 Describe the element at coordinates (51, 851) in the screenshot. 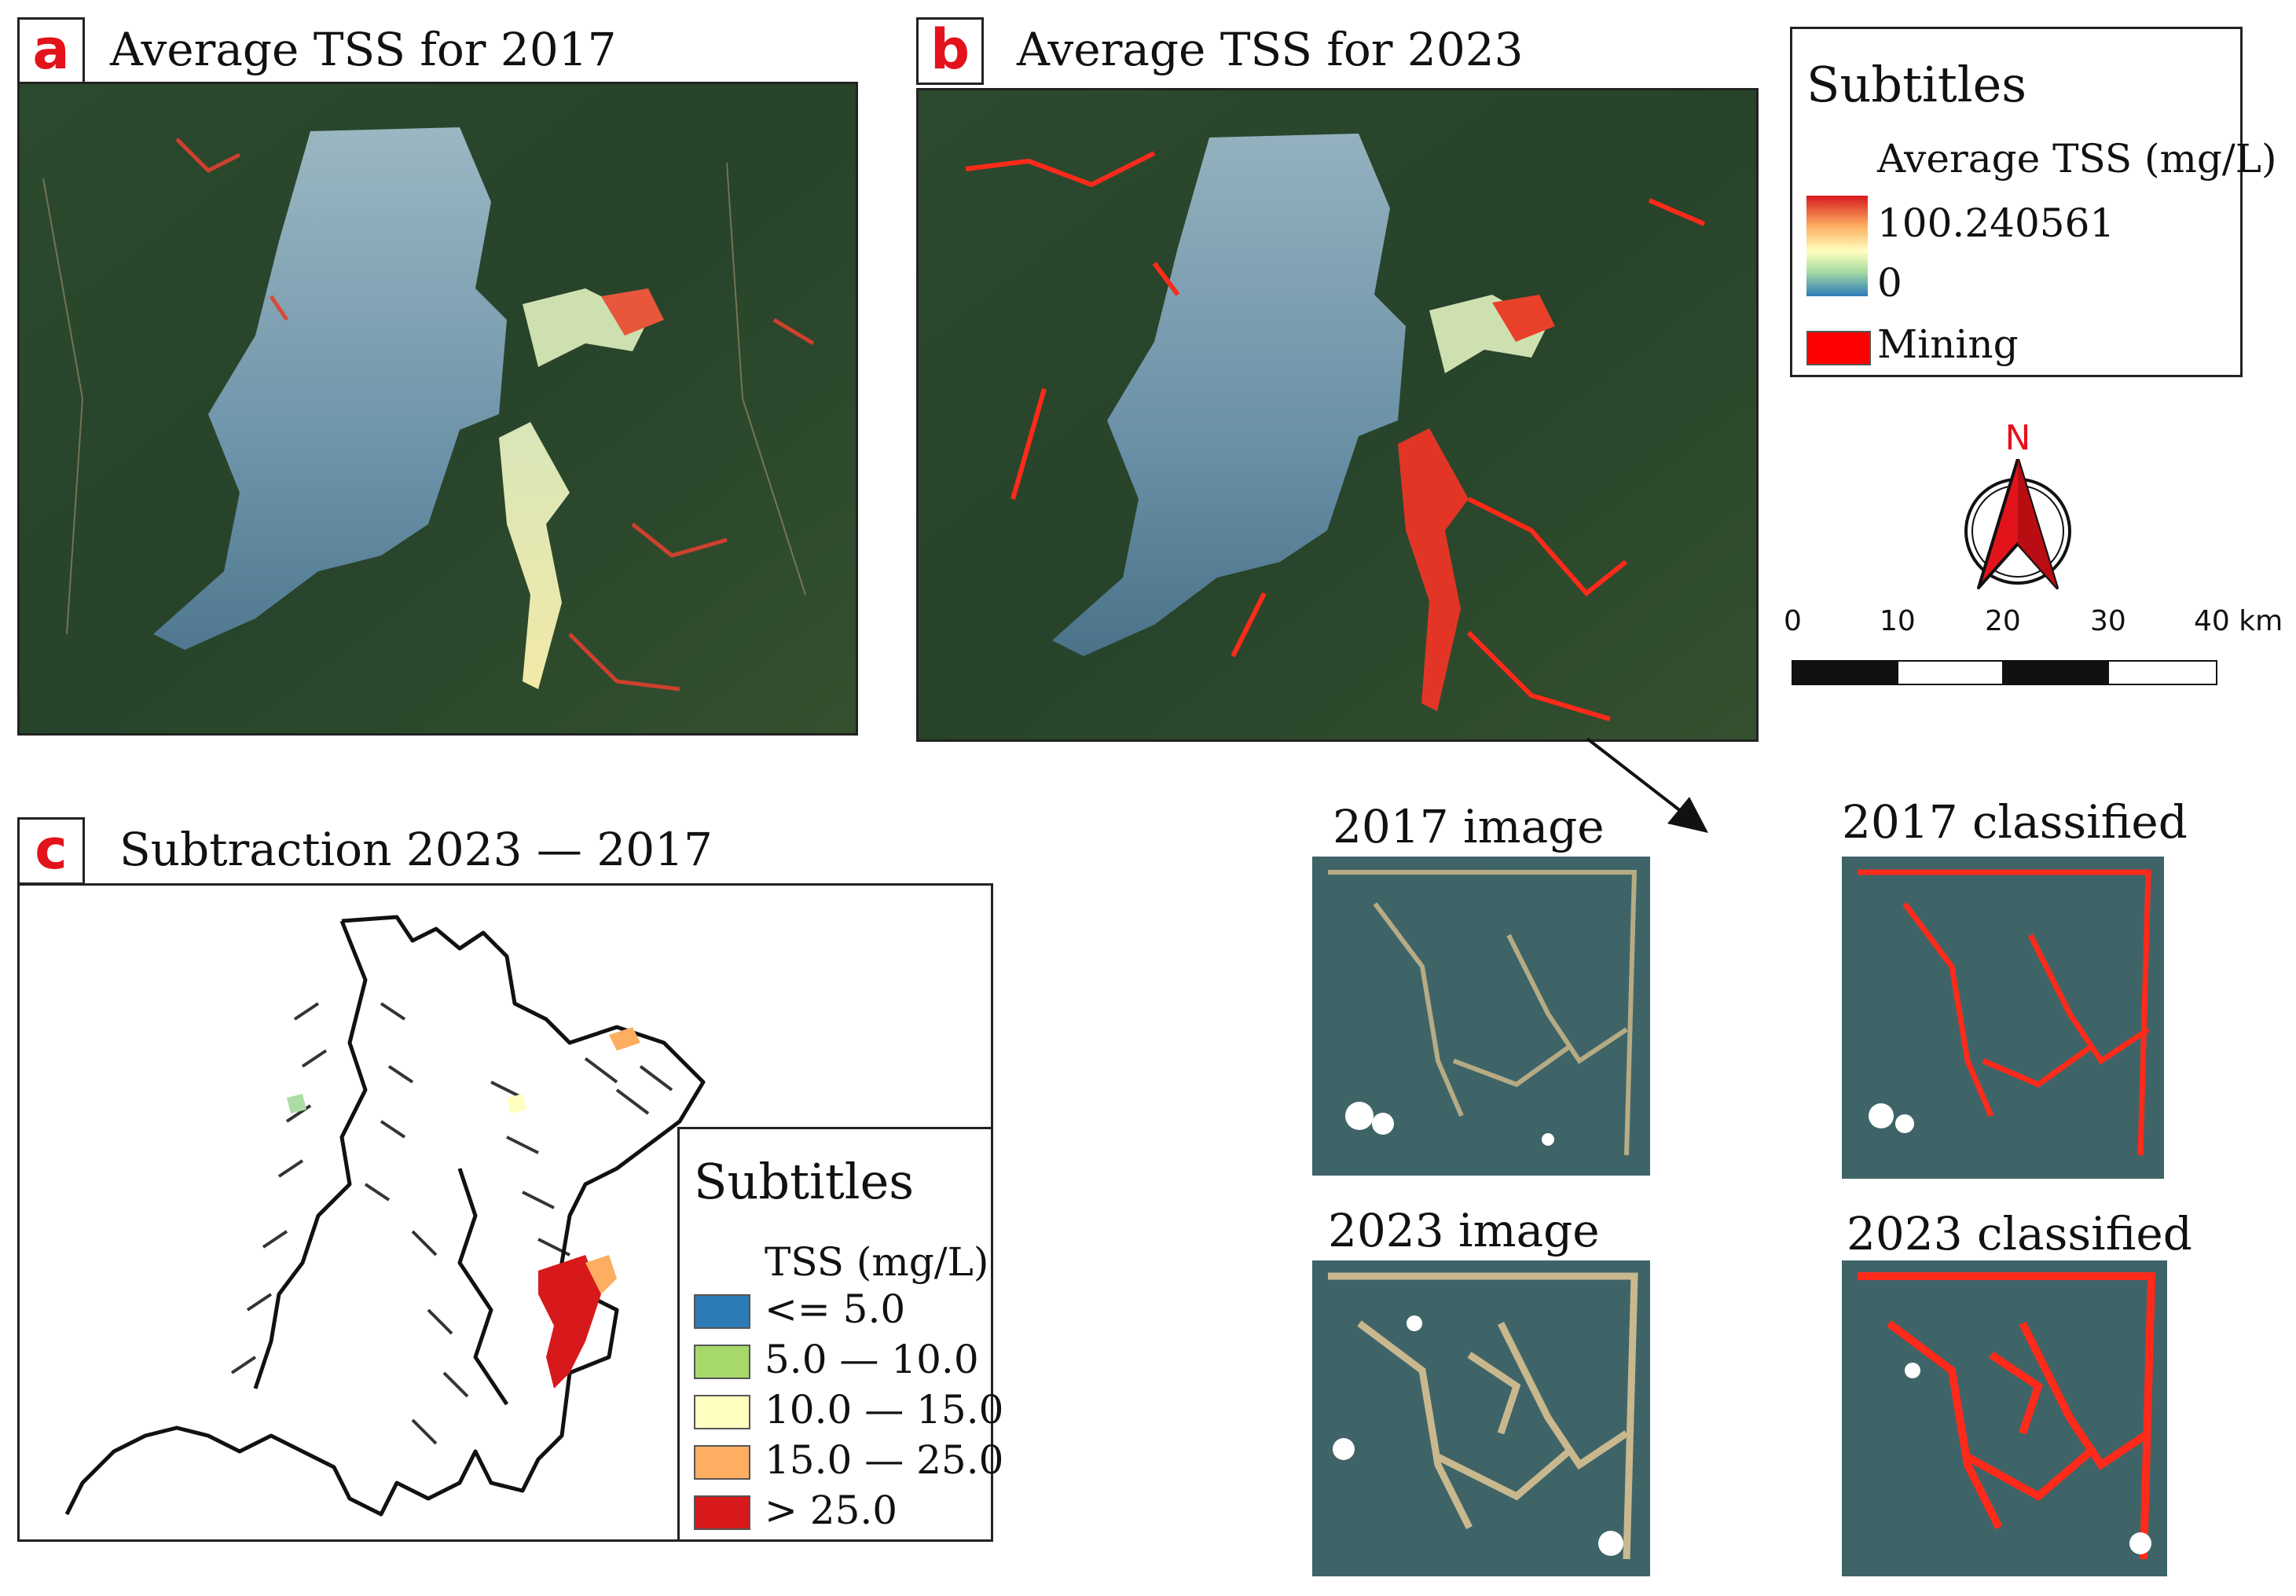

I see `panel-c-letter: c` at that location.